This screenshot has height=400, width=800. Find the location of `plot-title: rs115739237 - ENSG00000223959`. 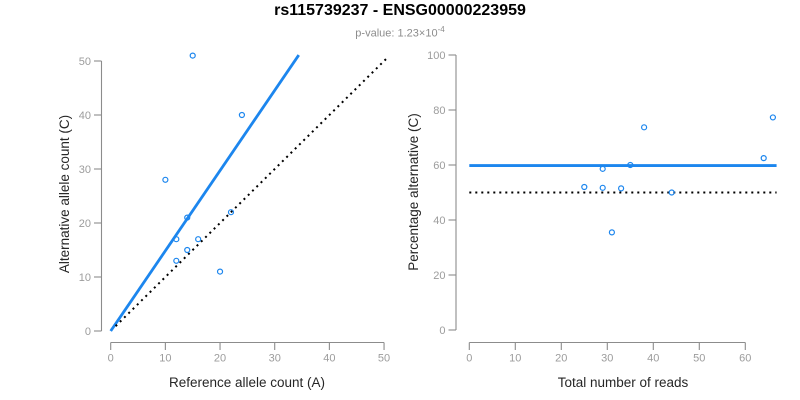

plot-title: rs115739237 - ENSG00000223959 is located at coordinates (400, 10).